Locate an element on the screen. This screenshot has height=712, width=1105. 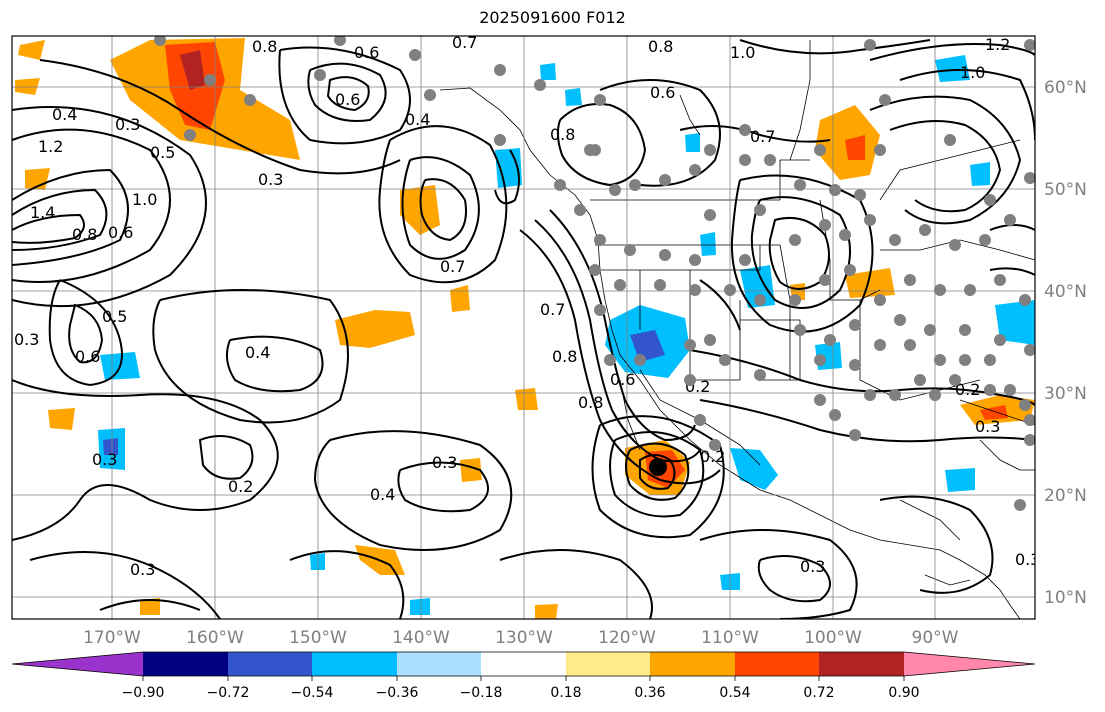
colorbar-label: 0.36 is located at coordinates (649, 693).